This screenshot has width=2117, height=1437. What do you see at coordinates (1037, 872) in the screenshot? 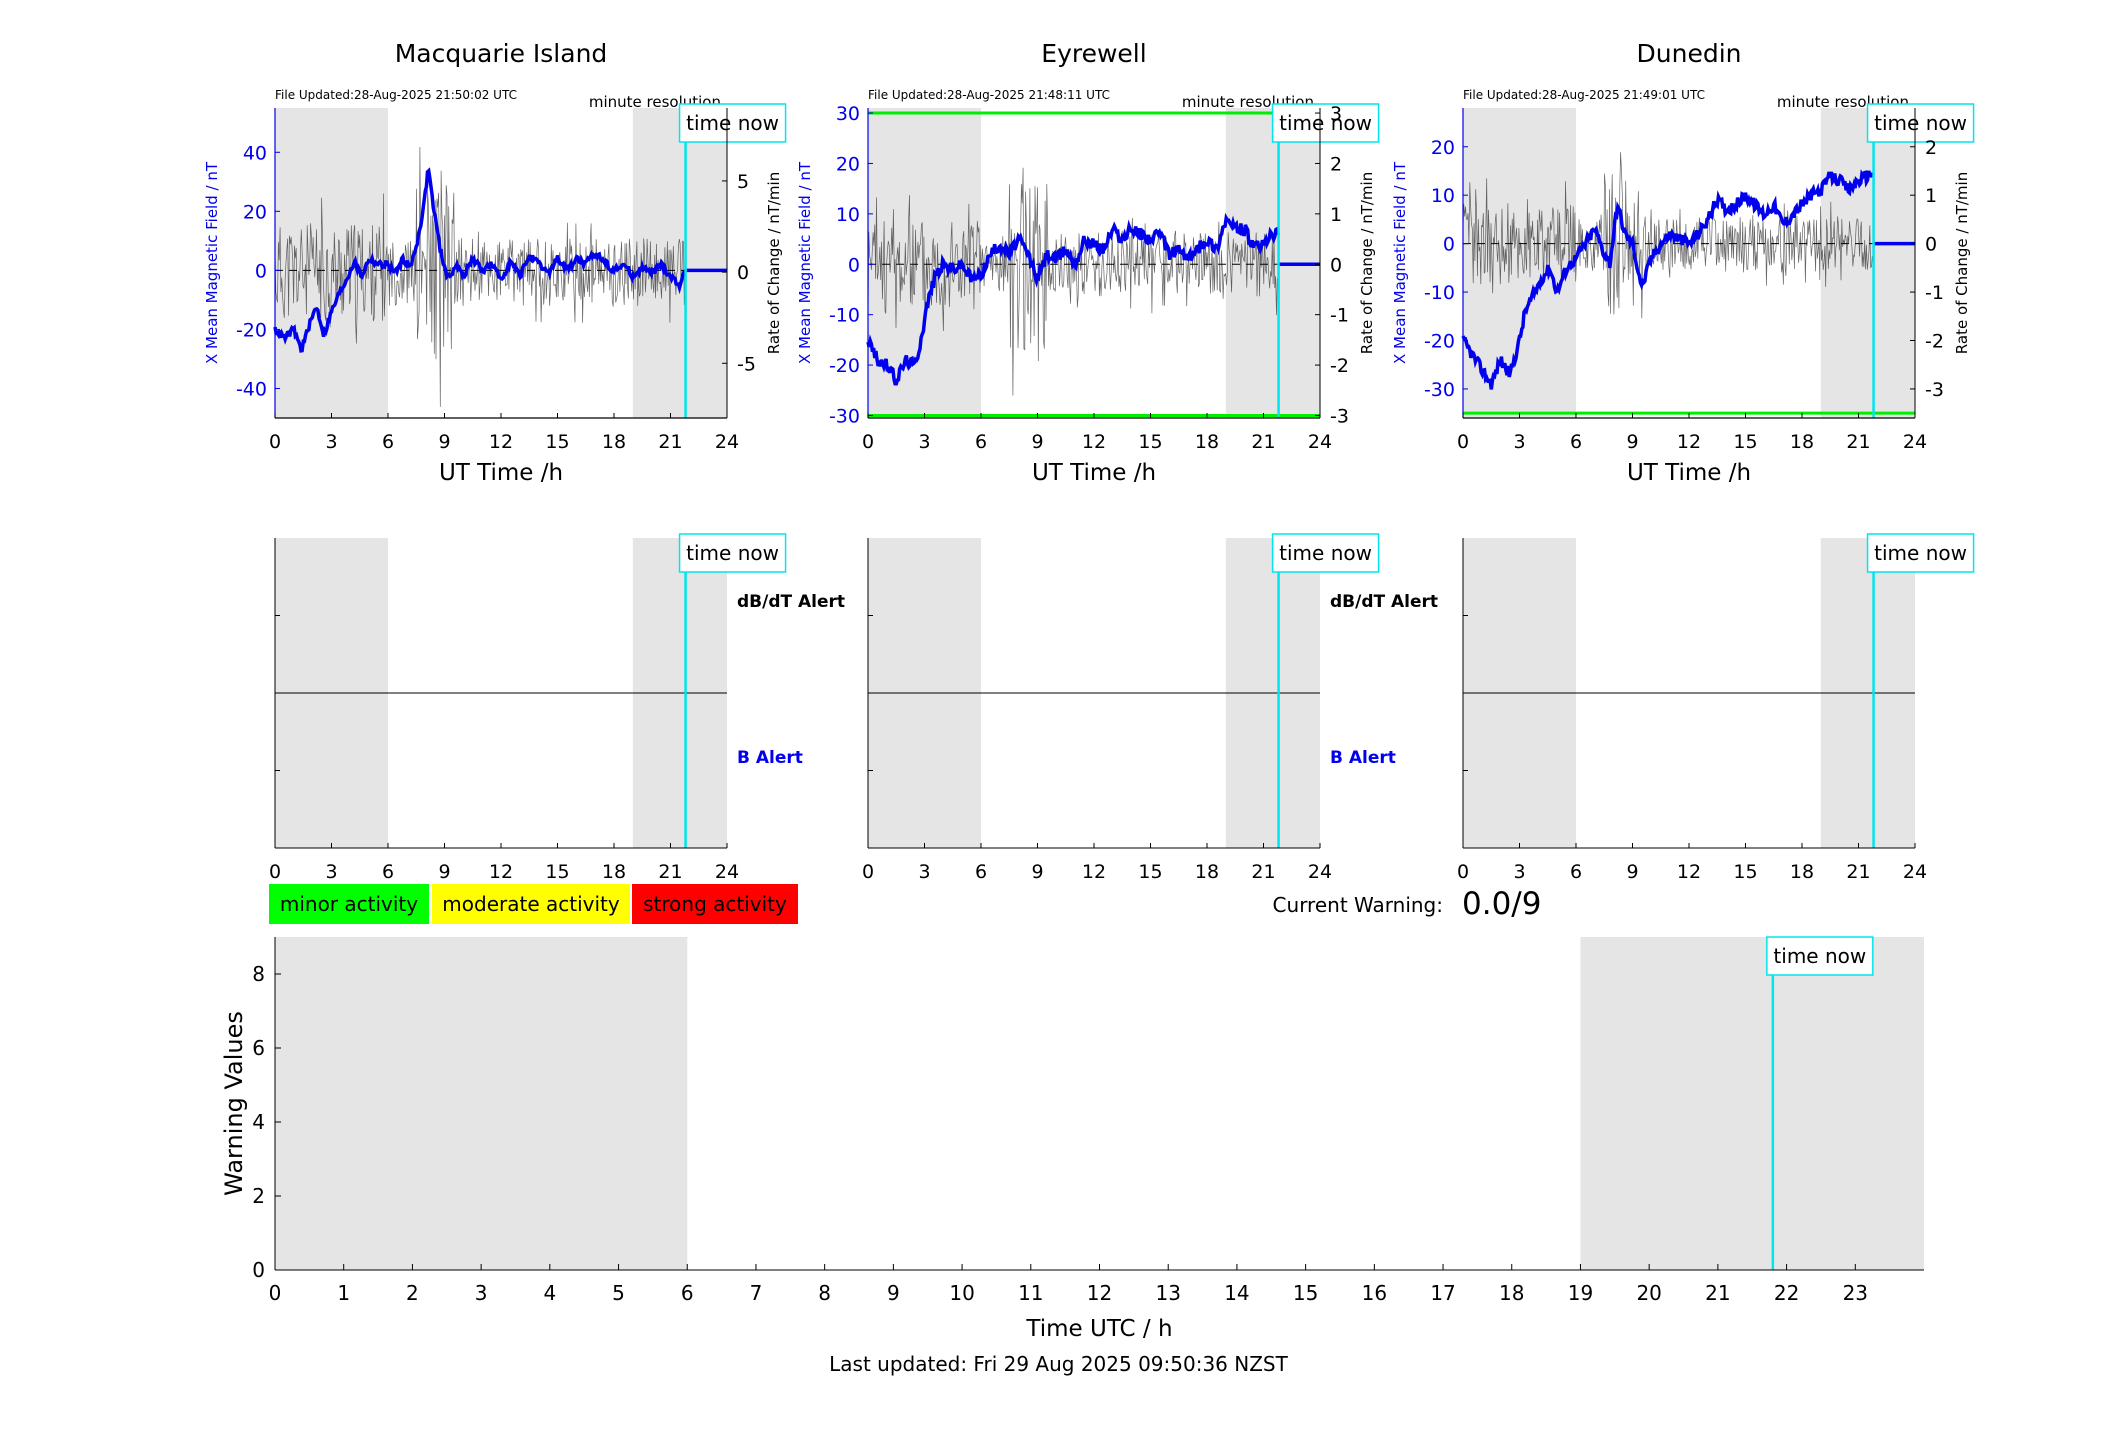
I see `alert-x-tick-label: 9` at bounding box center [1037, 872].